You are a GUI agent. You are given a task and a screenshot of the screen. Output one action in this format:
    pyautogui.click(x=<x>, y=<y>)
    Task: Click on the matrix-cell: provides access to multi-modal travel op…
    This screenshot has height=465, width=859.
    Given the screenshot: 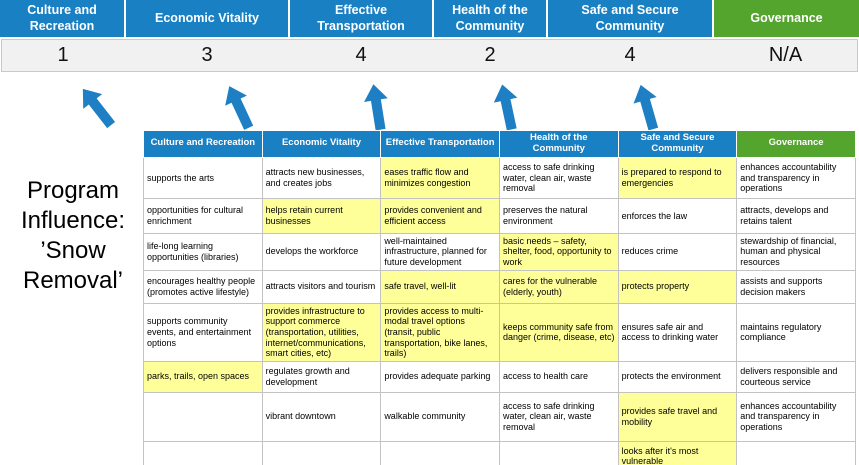 What is the action you would take?
    pyautogui.click(x=440, y=332)
    